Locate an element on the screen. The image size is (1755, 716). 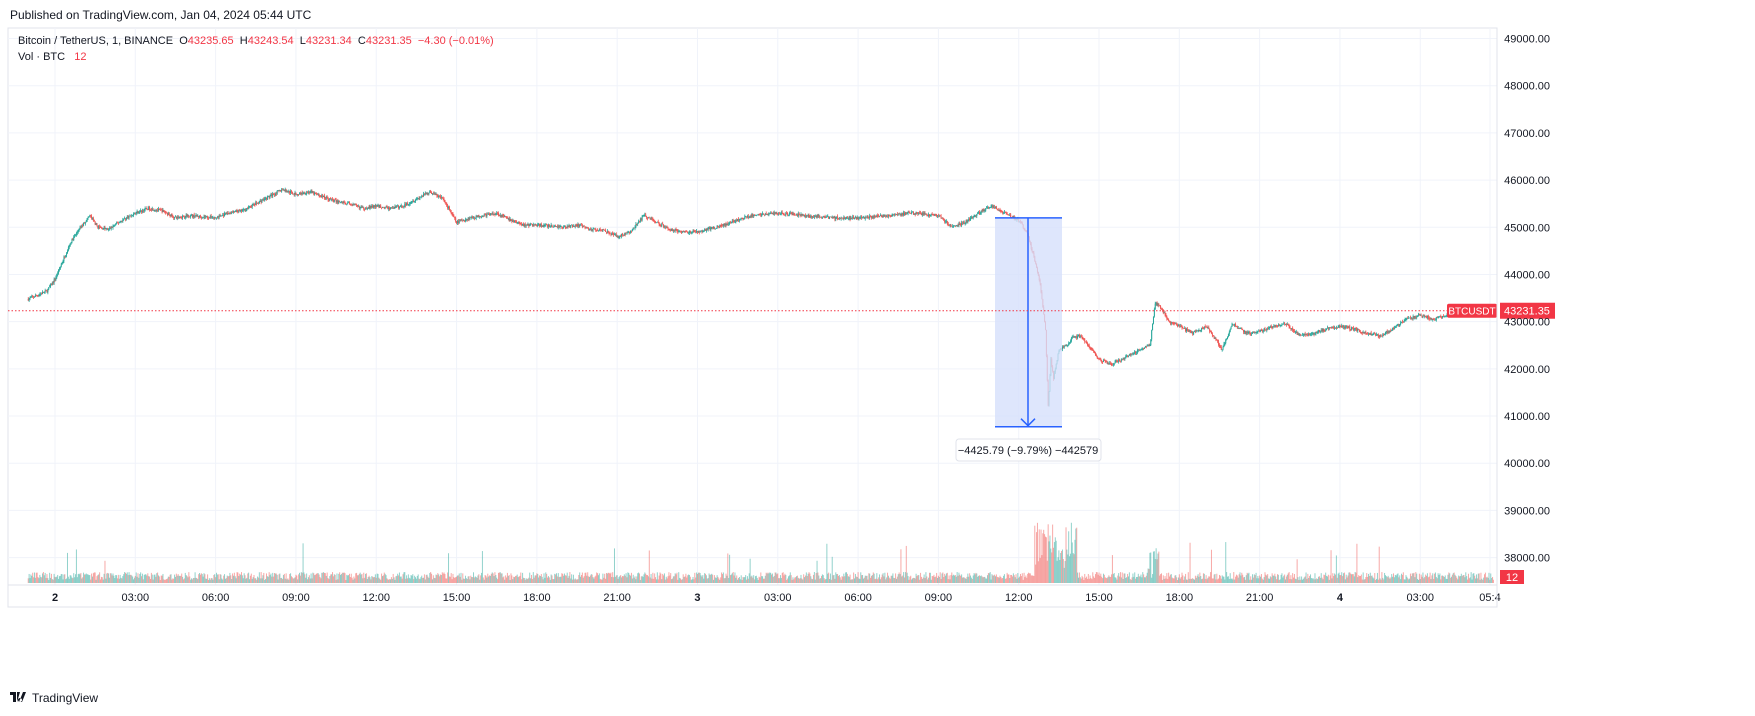
y-tick-label: 46000.00 is located at coordinates (1527, 181).